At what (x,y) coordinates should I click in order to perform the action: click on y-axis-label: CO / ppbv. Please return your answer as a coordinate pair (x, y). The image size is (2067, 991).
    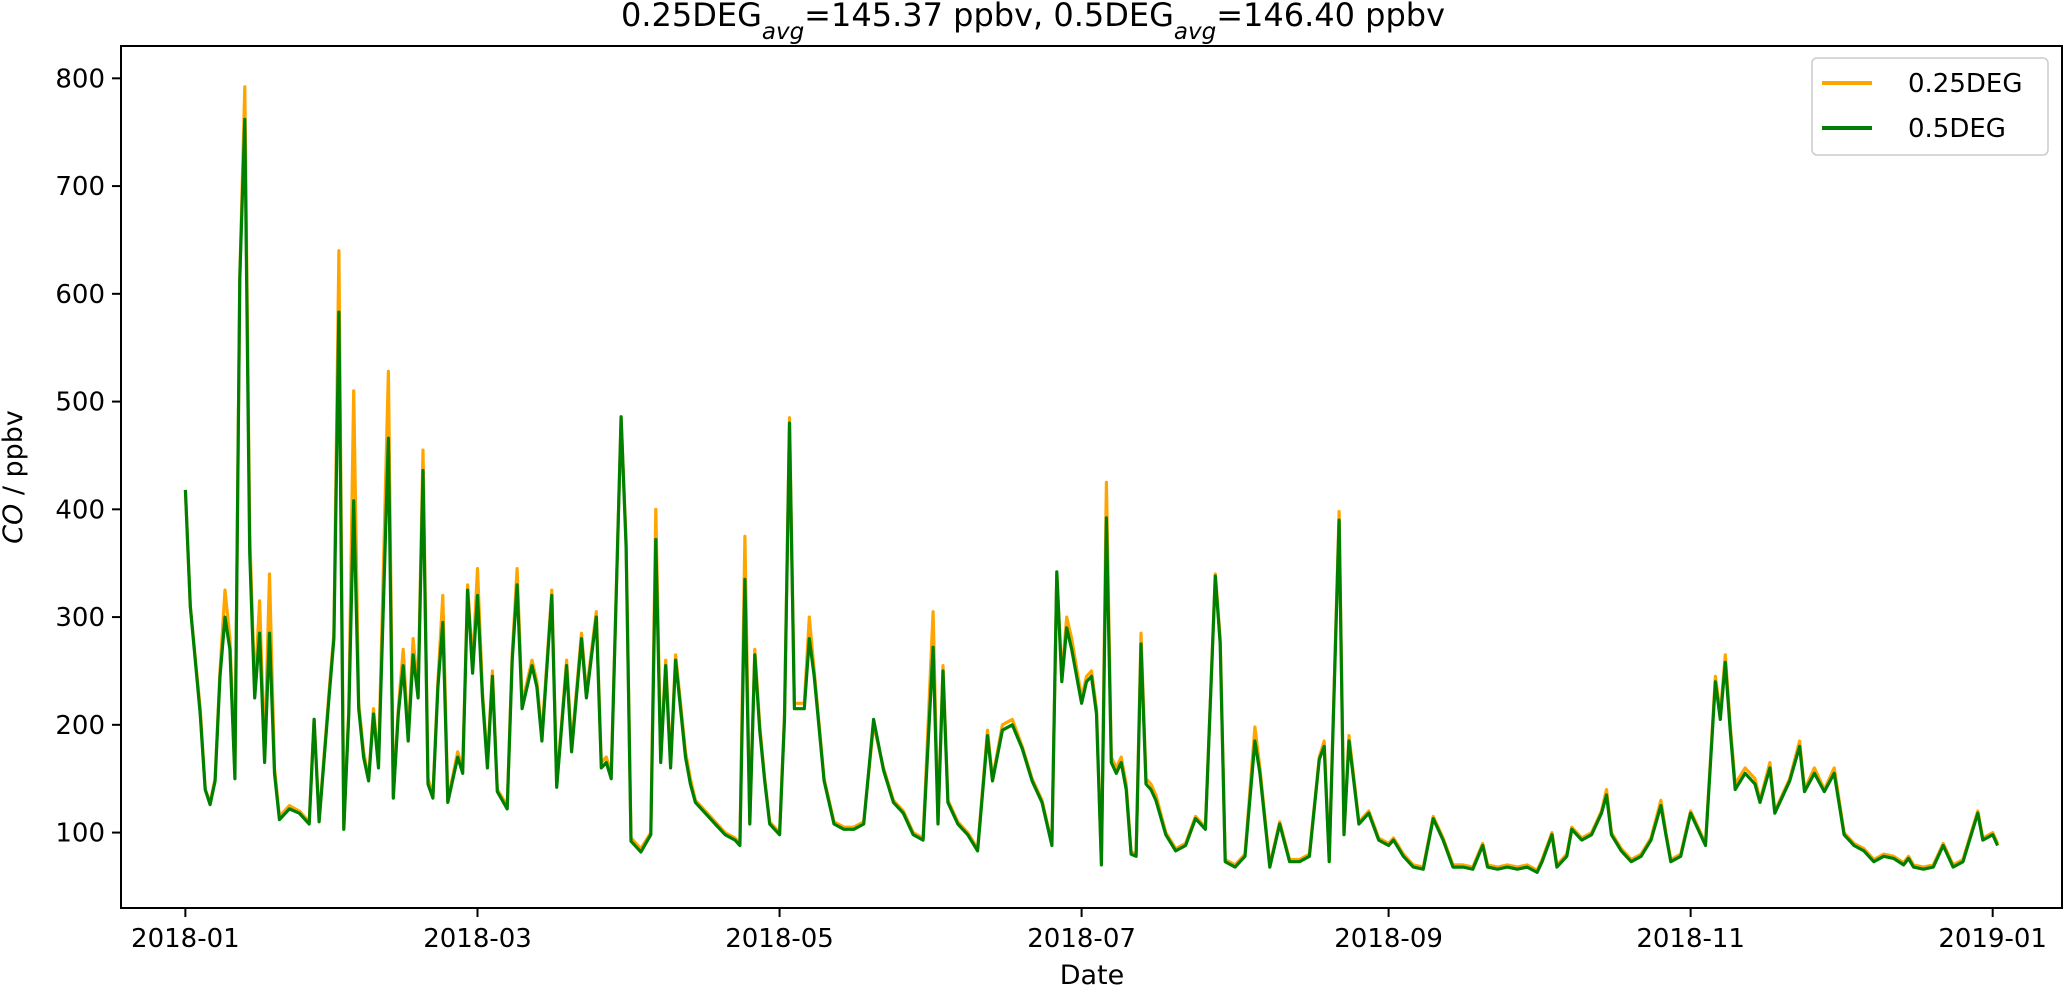
    Looking at the image, I should click on (14, 477).